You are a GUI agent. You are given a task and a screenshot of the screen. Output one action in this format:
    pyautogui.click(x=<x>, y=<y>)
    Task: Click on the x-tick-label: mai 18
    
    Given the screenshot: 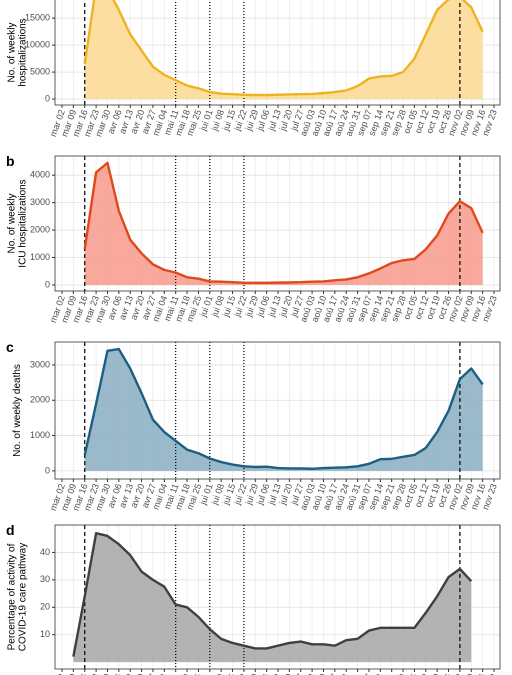 What is the action you would take?
    pyautogui.click(x=182, y=673)
    